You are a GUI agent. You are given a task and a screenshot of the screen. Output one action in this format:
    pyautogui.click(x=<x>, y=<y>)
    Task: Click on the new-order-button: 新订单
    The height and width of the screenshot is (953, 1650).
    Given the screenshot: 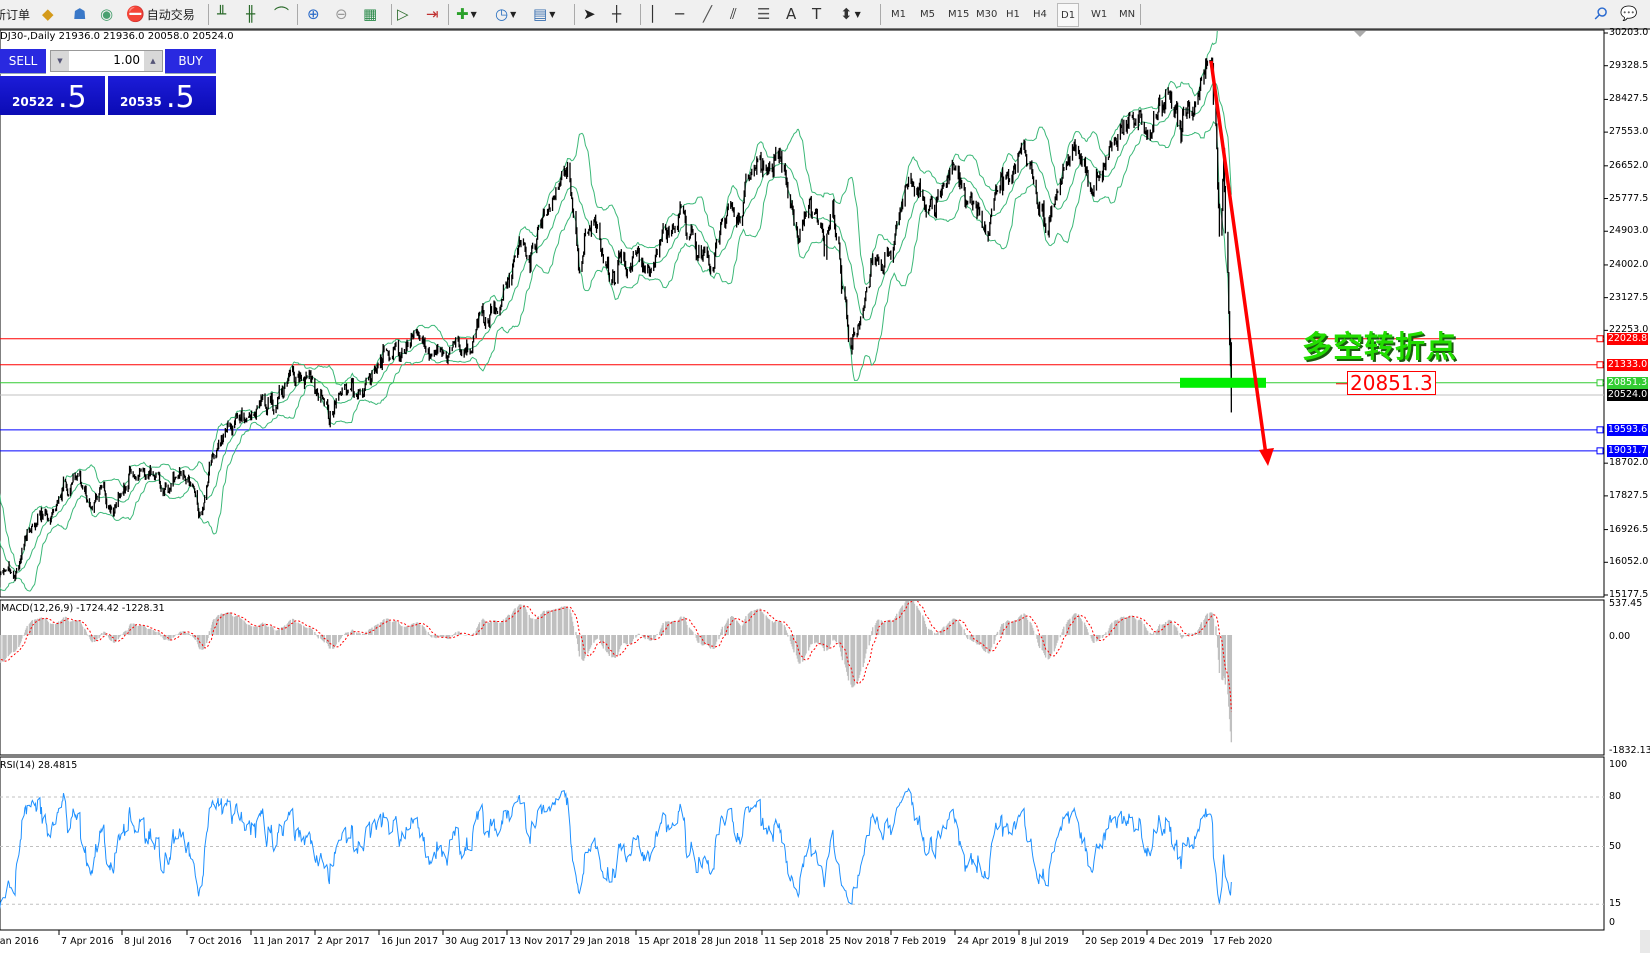 What is the action you would take?
    pyautogui.click(x=15, y=14)
    